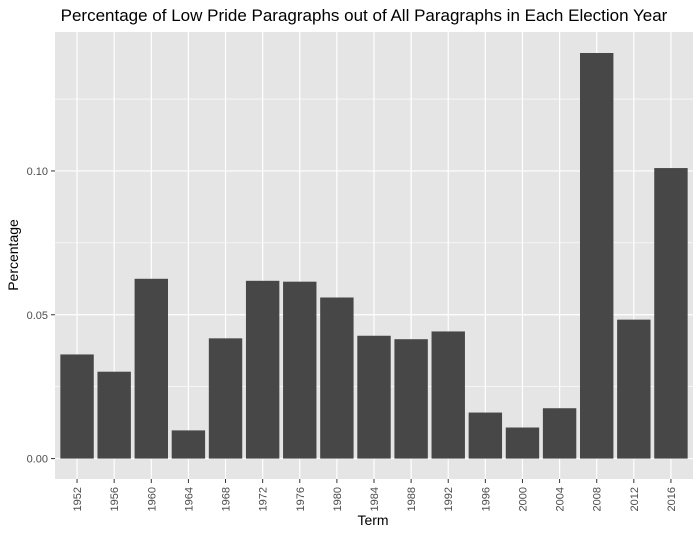 The image size is (700, 535). Describe the element at coordinates (227, 499) in the screenshot. I see `x-tick-label: 1968` at that location.